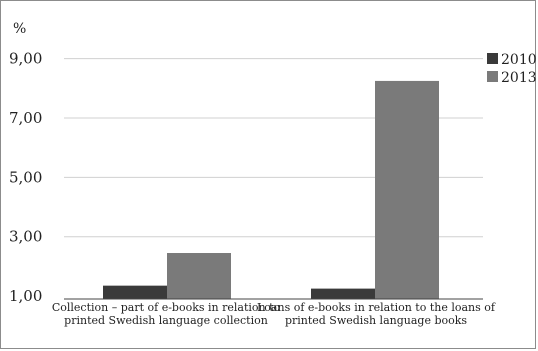  I want to click on y-tick-labels: 1,00 3,00 5,00 7,00 9,00, so click(25, 177).